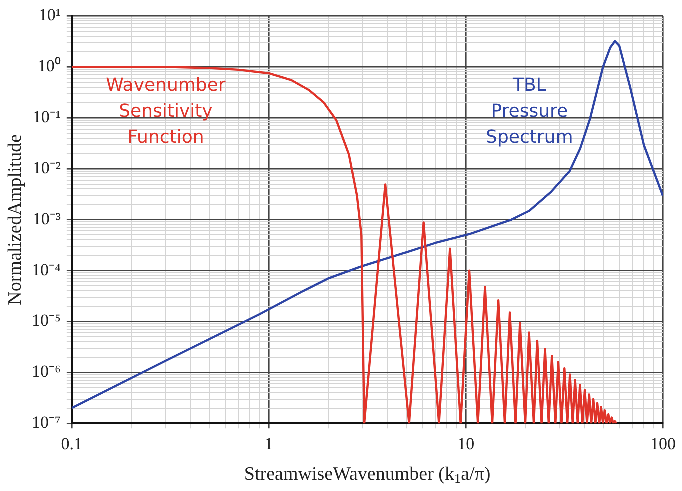  Describe the element at coordinates (46, 117) in the screenshot. I see `y-tick-label: 10⁻¹` at that location.